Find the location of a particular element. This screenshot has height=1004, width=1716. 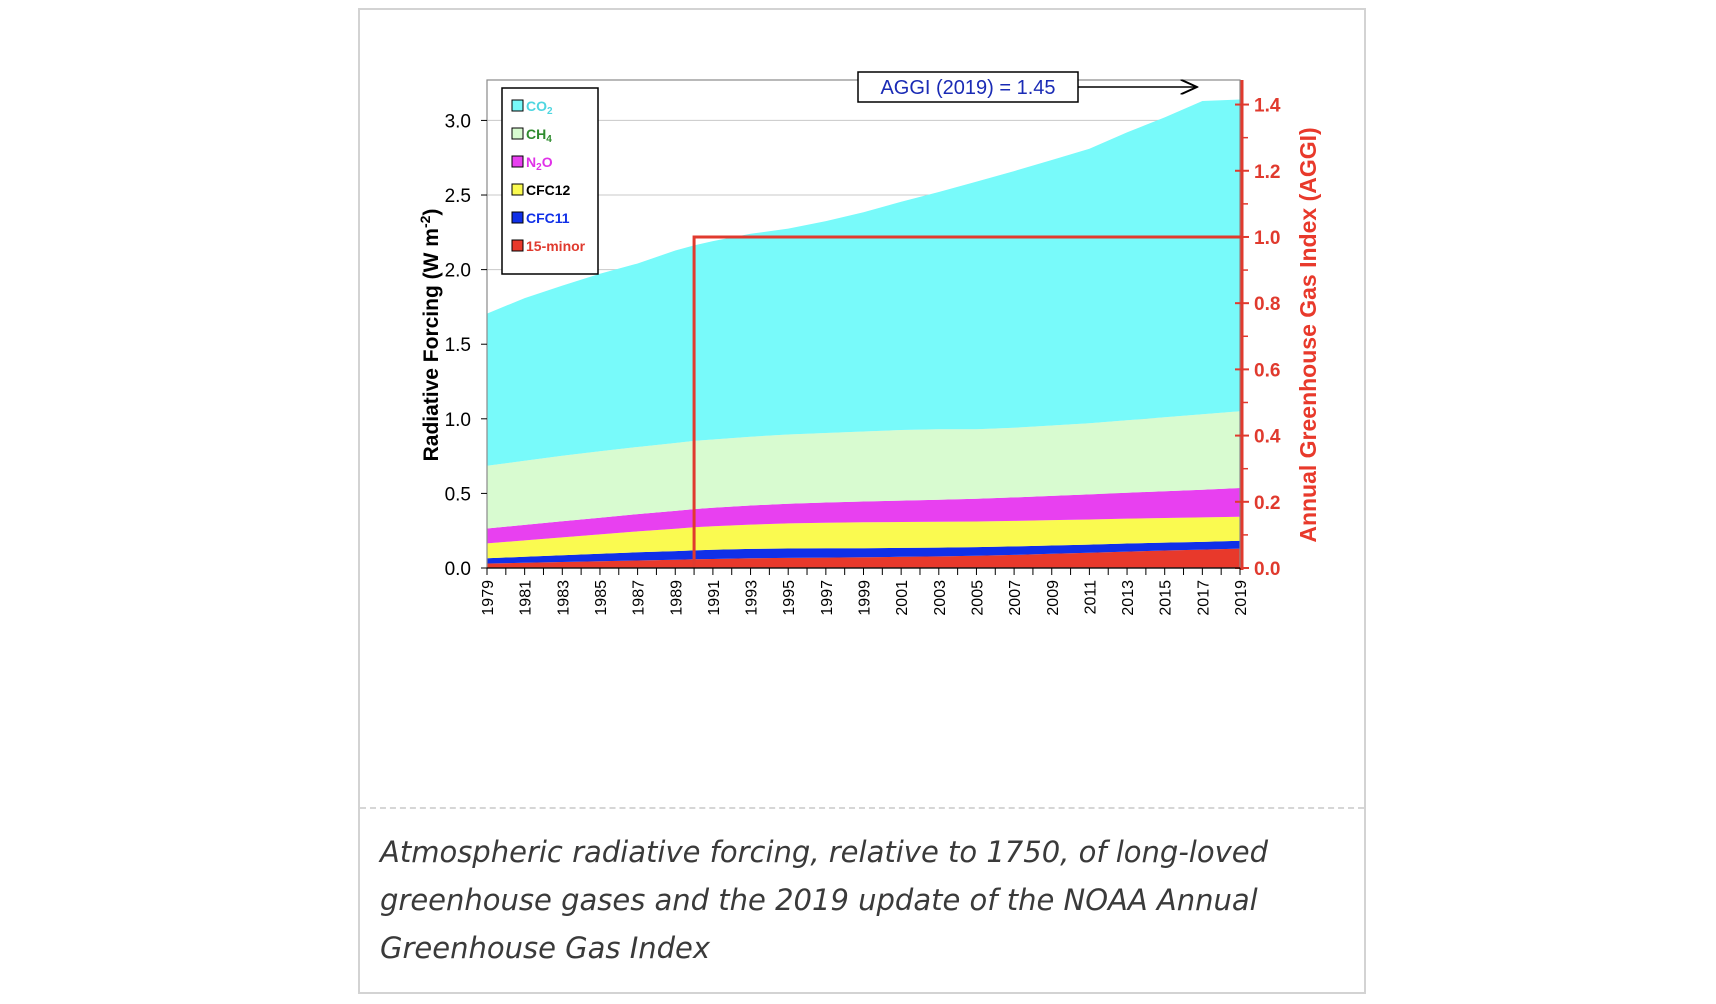

y-tick-label: 2.5 is located at coordinates (458, 196).